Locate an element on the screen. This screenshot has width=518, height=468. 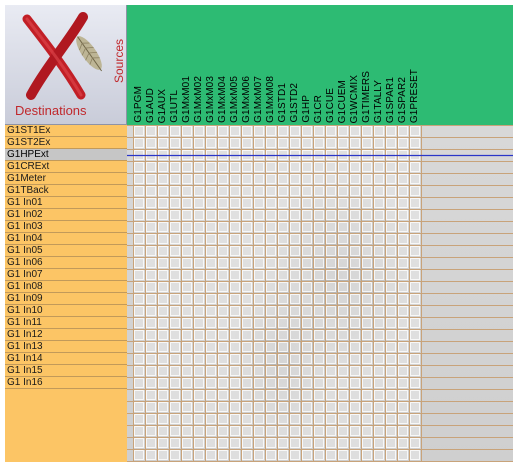
destination-row-g1-in12: G1 In12 is located at coordinates (66, 335).